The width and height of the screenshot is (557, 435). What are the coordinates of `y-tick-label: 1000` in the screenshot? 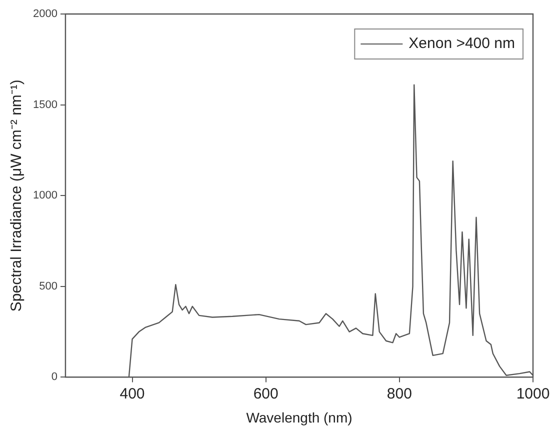 It's located at (45, 196).